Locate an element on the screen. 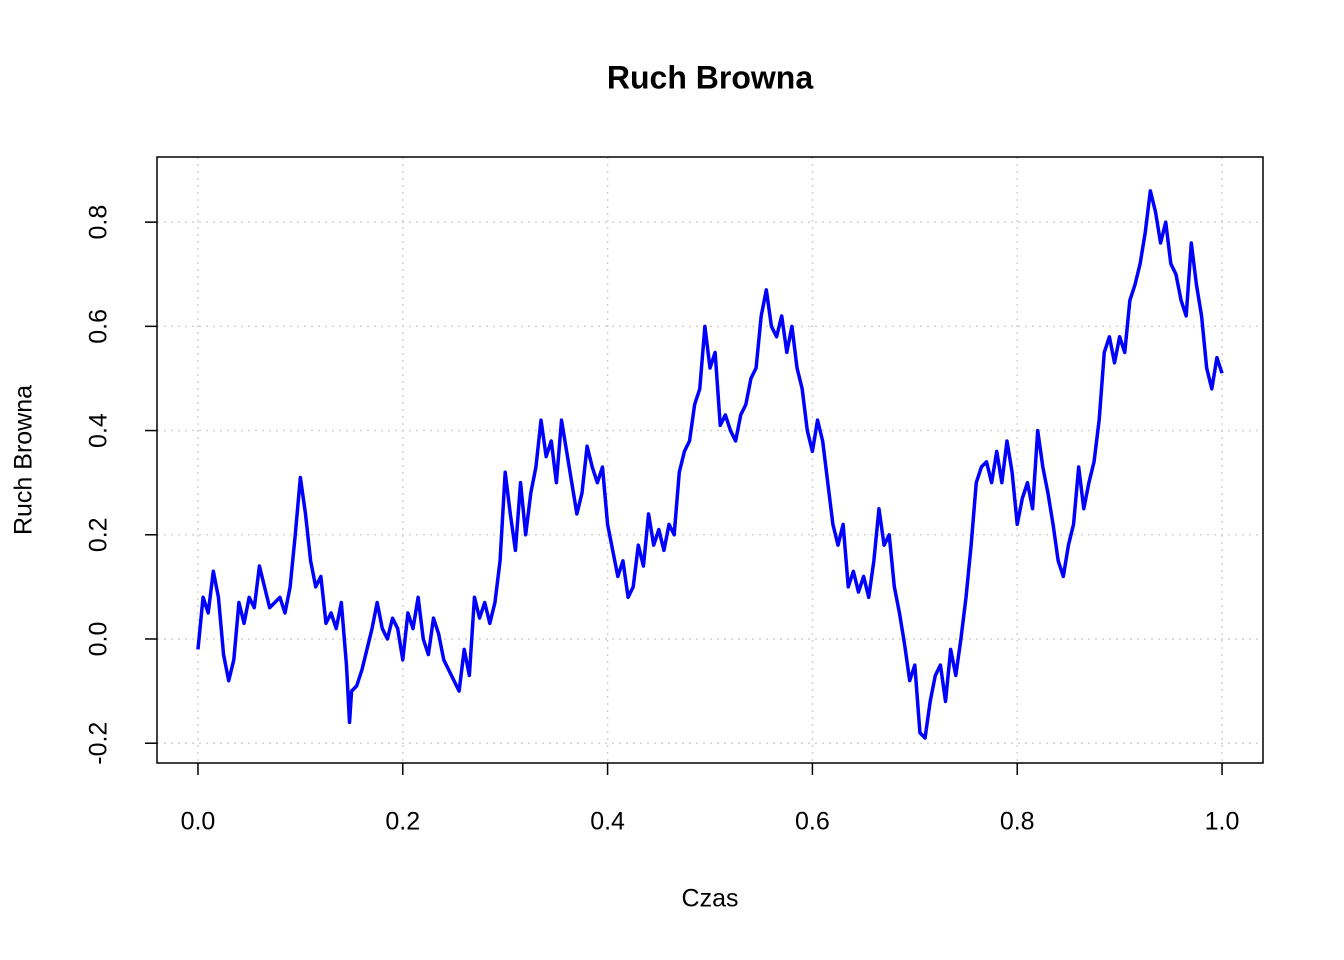 This screenshot has height=960, width=1344. y-tick-label: 0.4 is located at coordinates (99, 430).